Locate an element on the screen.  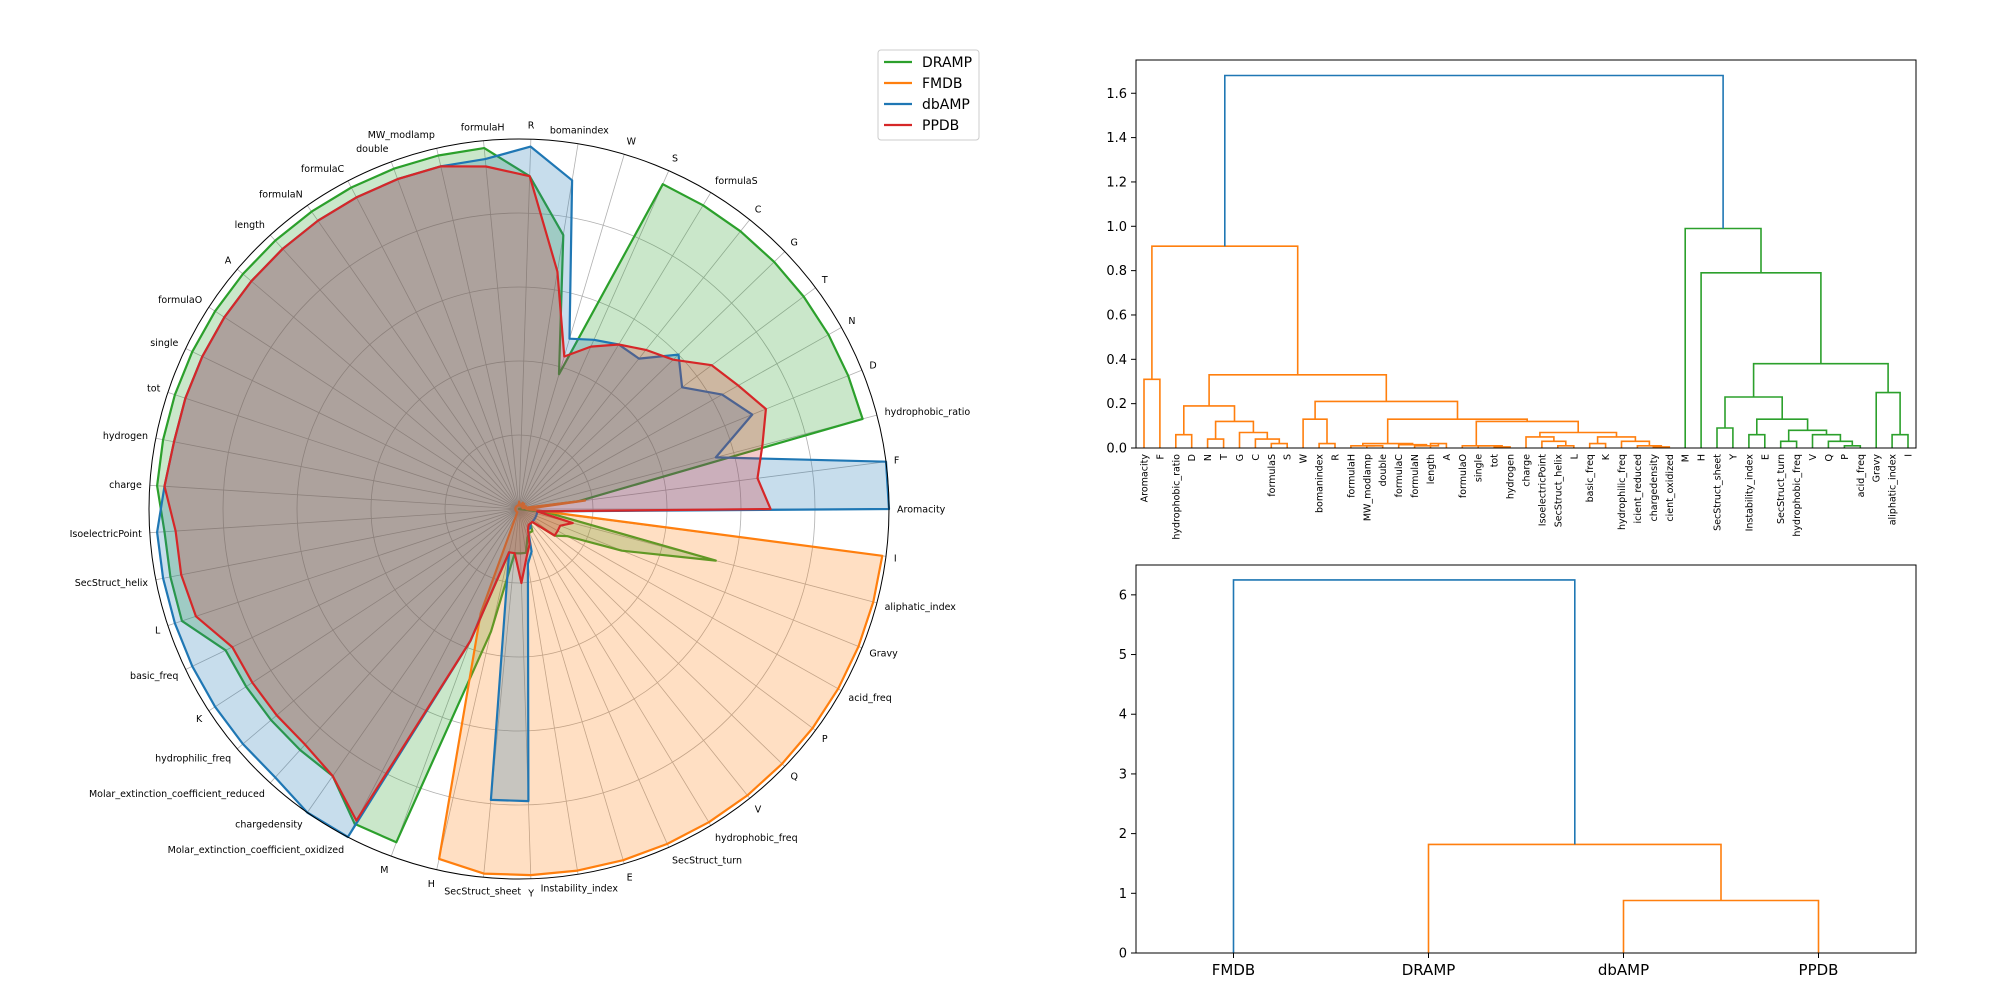
radar-axis-label-t: T is located at coordinates (824, 280).